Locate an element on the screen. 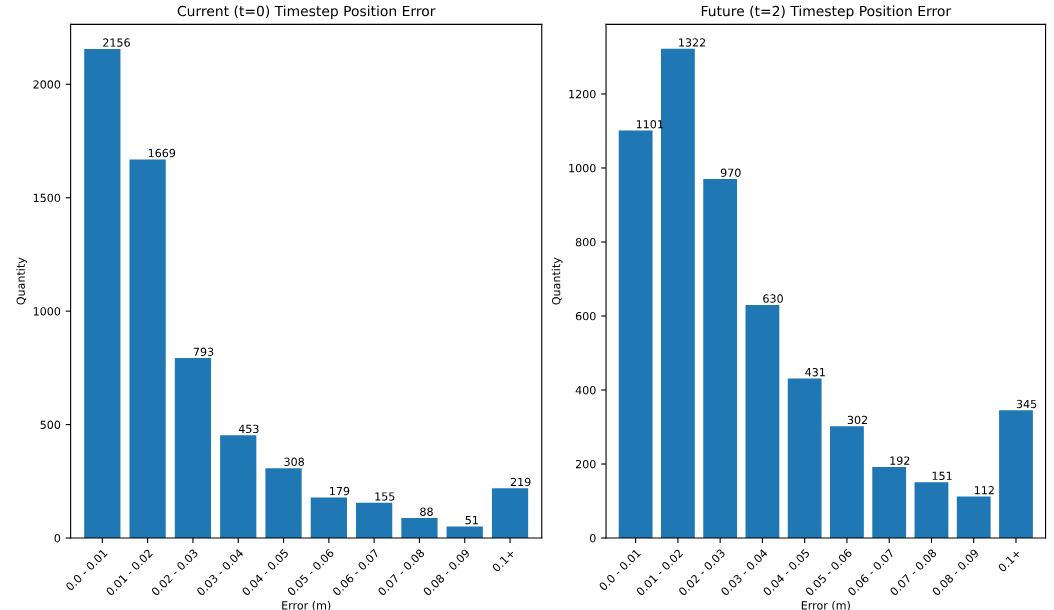 This screenshot has height=610, width=1054. data-label: 88 is located at coordinates (426, 511).